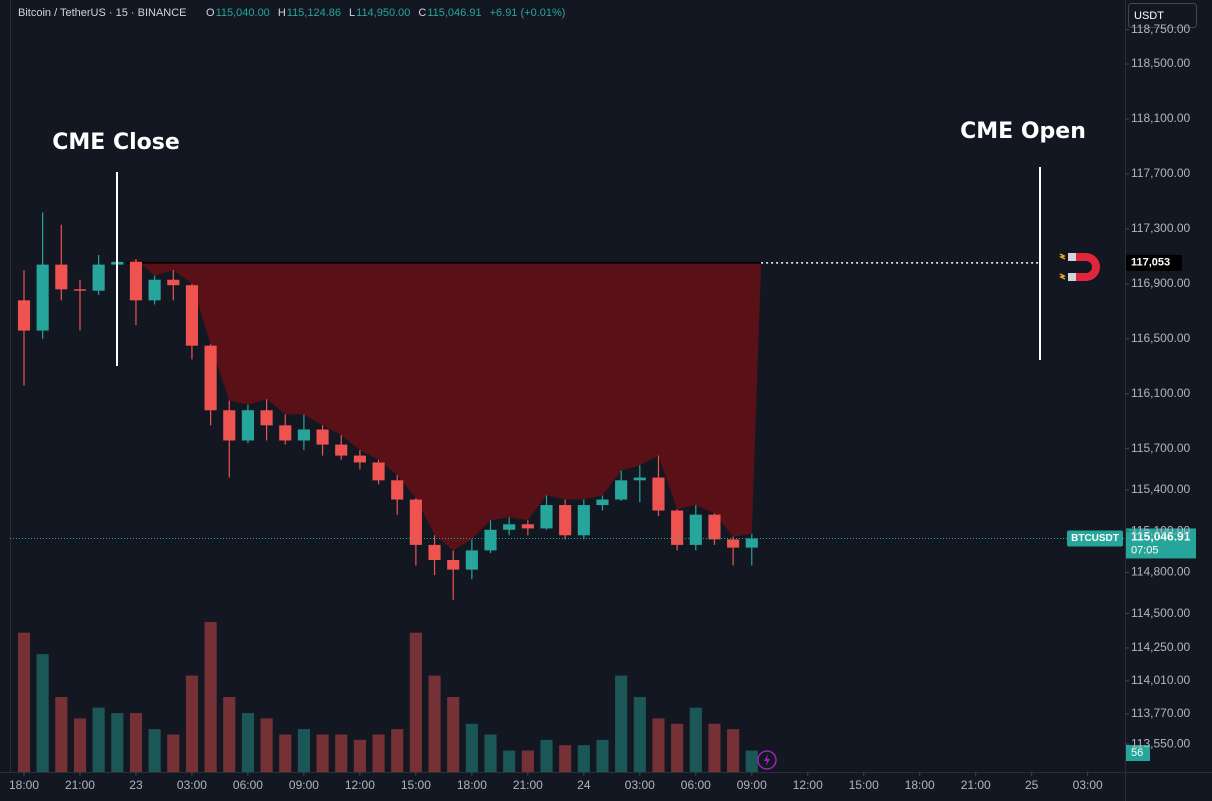 This screenshot has height=801, width=1212. I want to click on ohlc-label: H, so click(282, 13).